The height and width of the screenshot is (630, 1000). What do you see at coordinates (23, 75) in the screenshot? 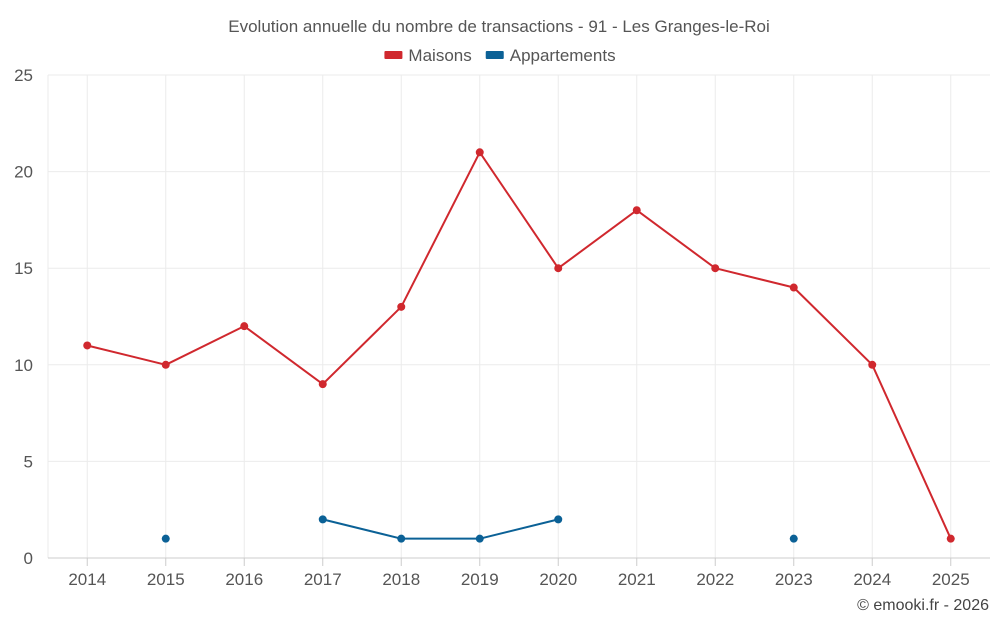
I see `y-tick-label: 25` at bounding box center [23, 75].